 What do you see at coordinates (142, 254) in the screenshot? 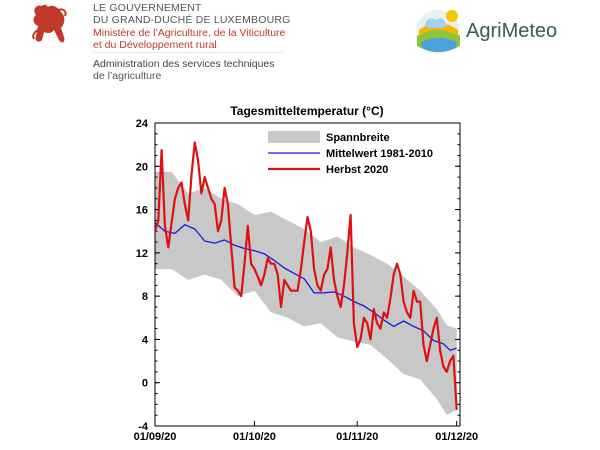
I see `y-tick-label: 12` at bounding box center [142, 254].